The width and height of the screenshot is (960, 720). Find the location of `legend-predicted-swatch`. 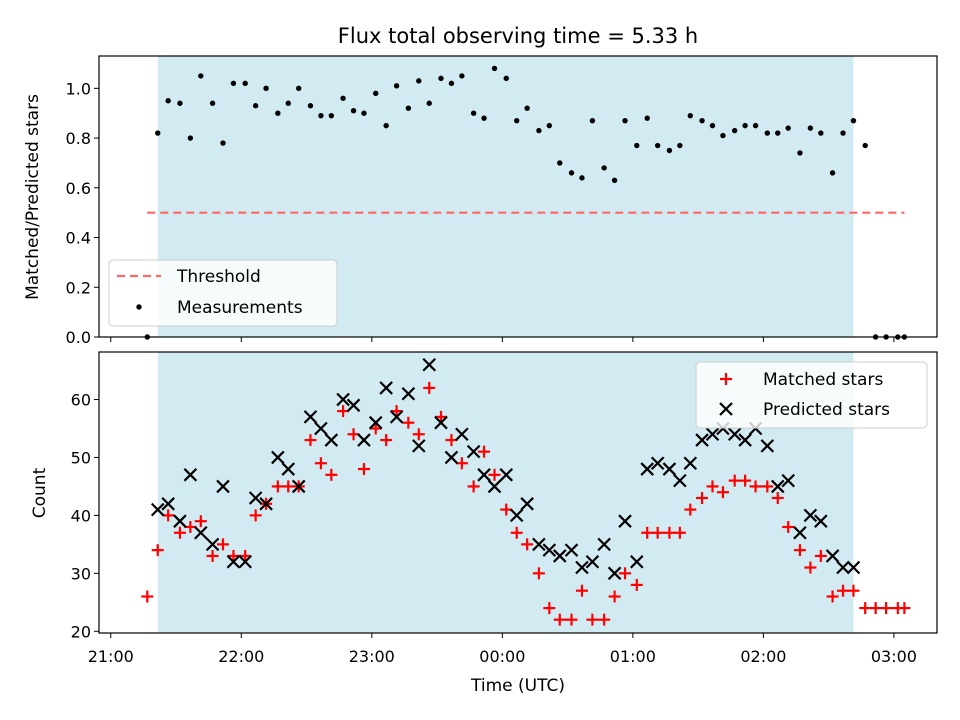

legend-predicted-swatch is located at coordinates (726, 409).